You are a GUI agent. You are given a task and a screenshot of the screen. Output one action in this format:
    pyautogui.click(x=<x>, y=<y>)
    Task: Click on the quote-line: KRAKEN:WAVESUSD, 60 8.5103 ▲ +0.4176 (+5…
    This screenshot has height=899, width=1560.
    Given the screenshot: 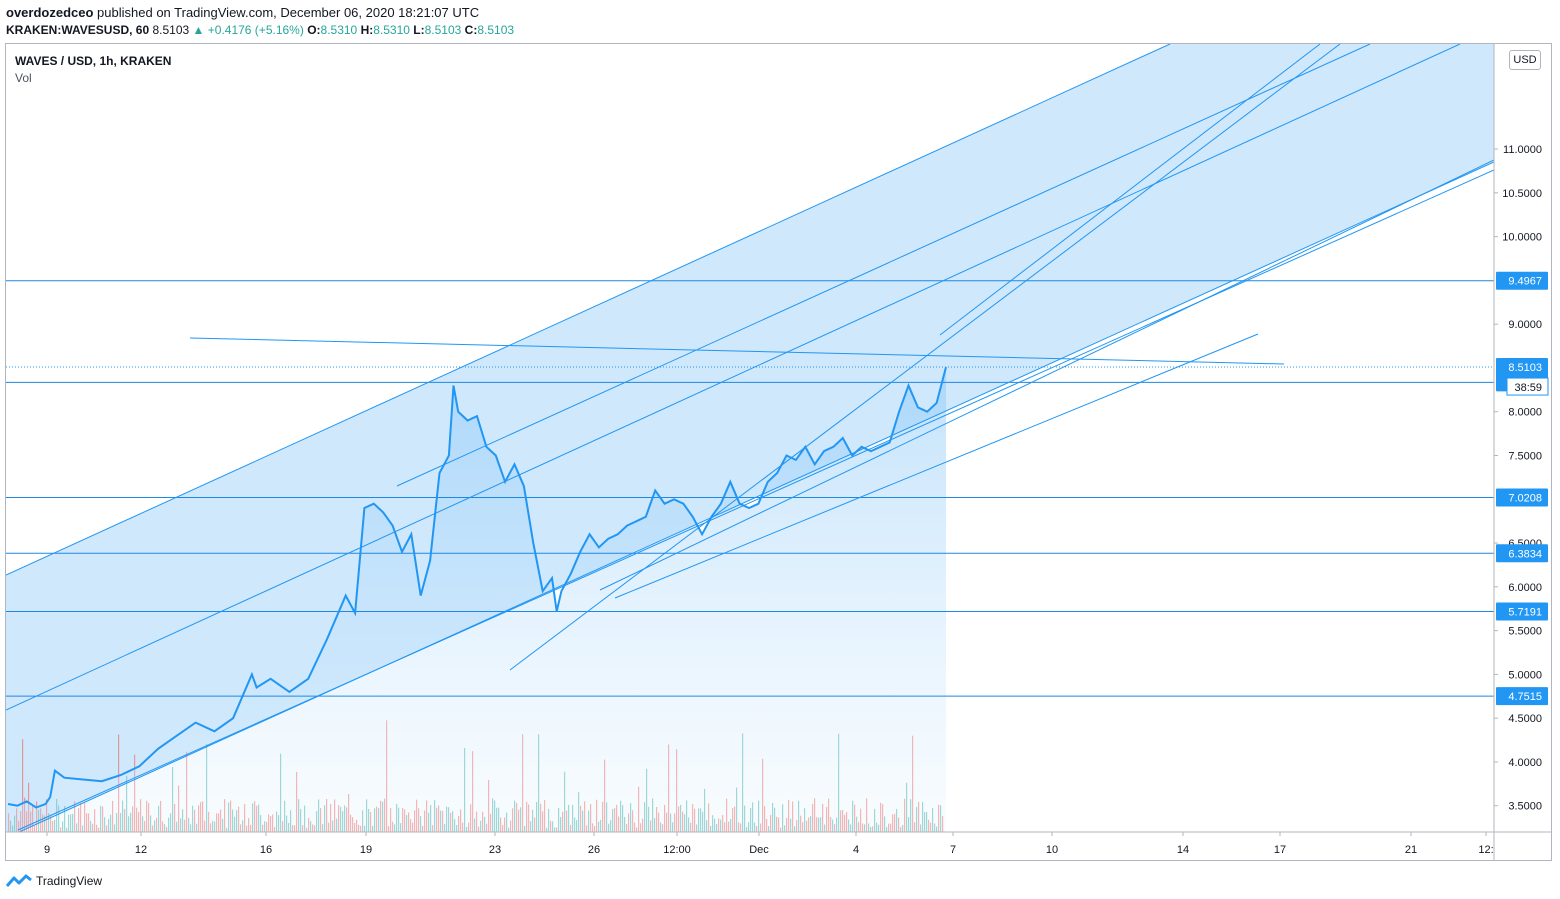 What is the action you would take?
    pyautogui.click(x=260, y=30)
    